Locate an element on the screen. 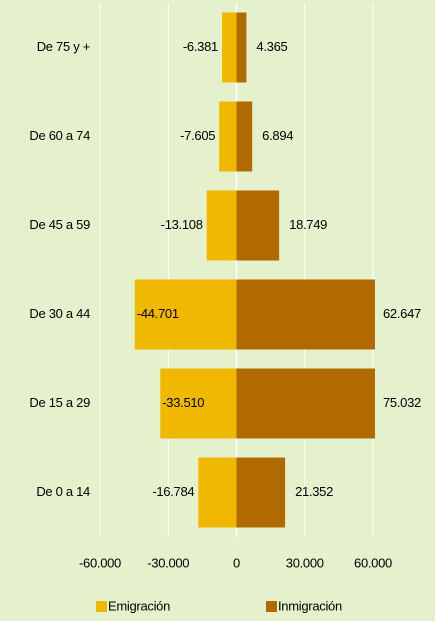 This screenshot has height=621, width=435. value-label: 6.894 is located at coordinates (277, 135).